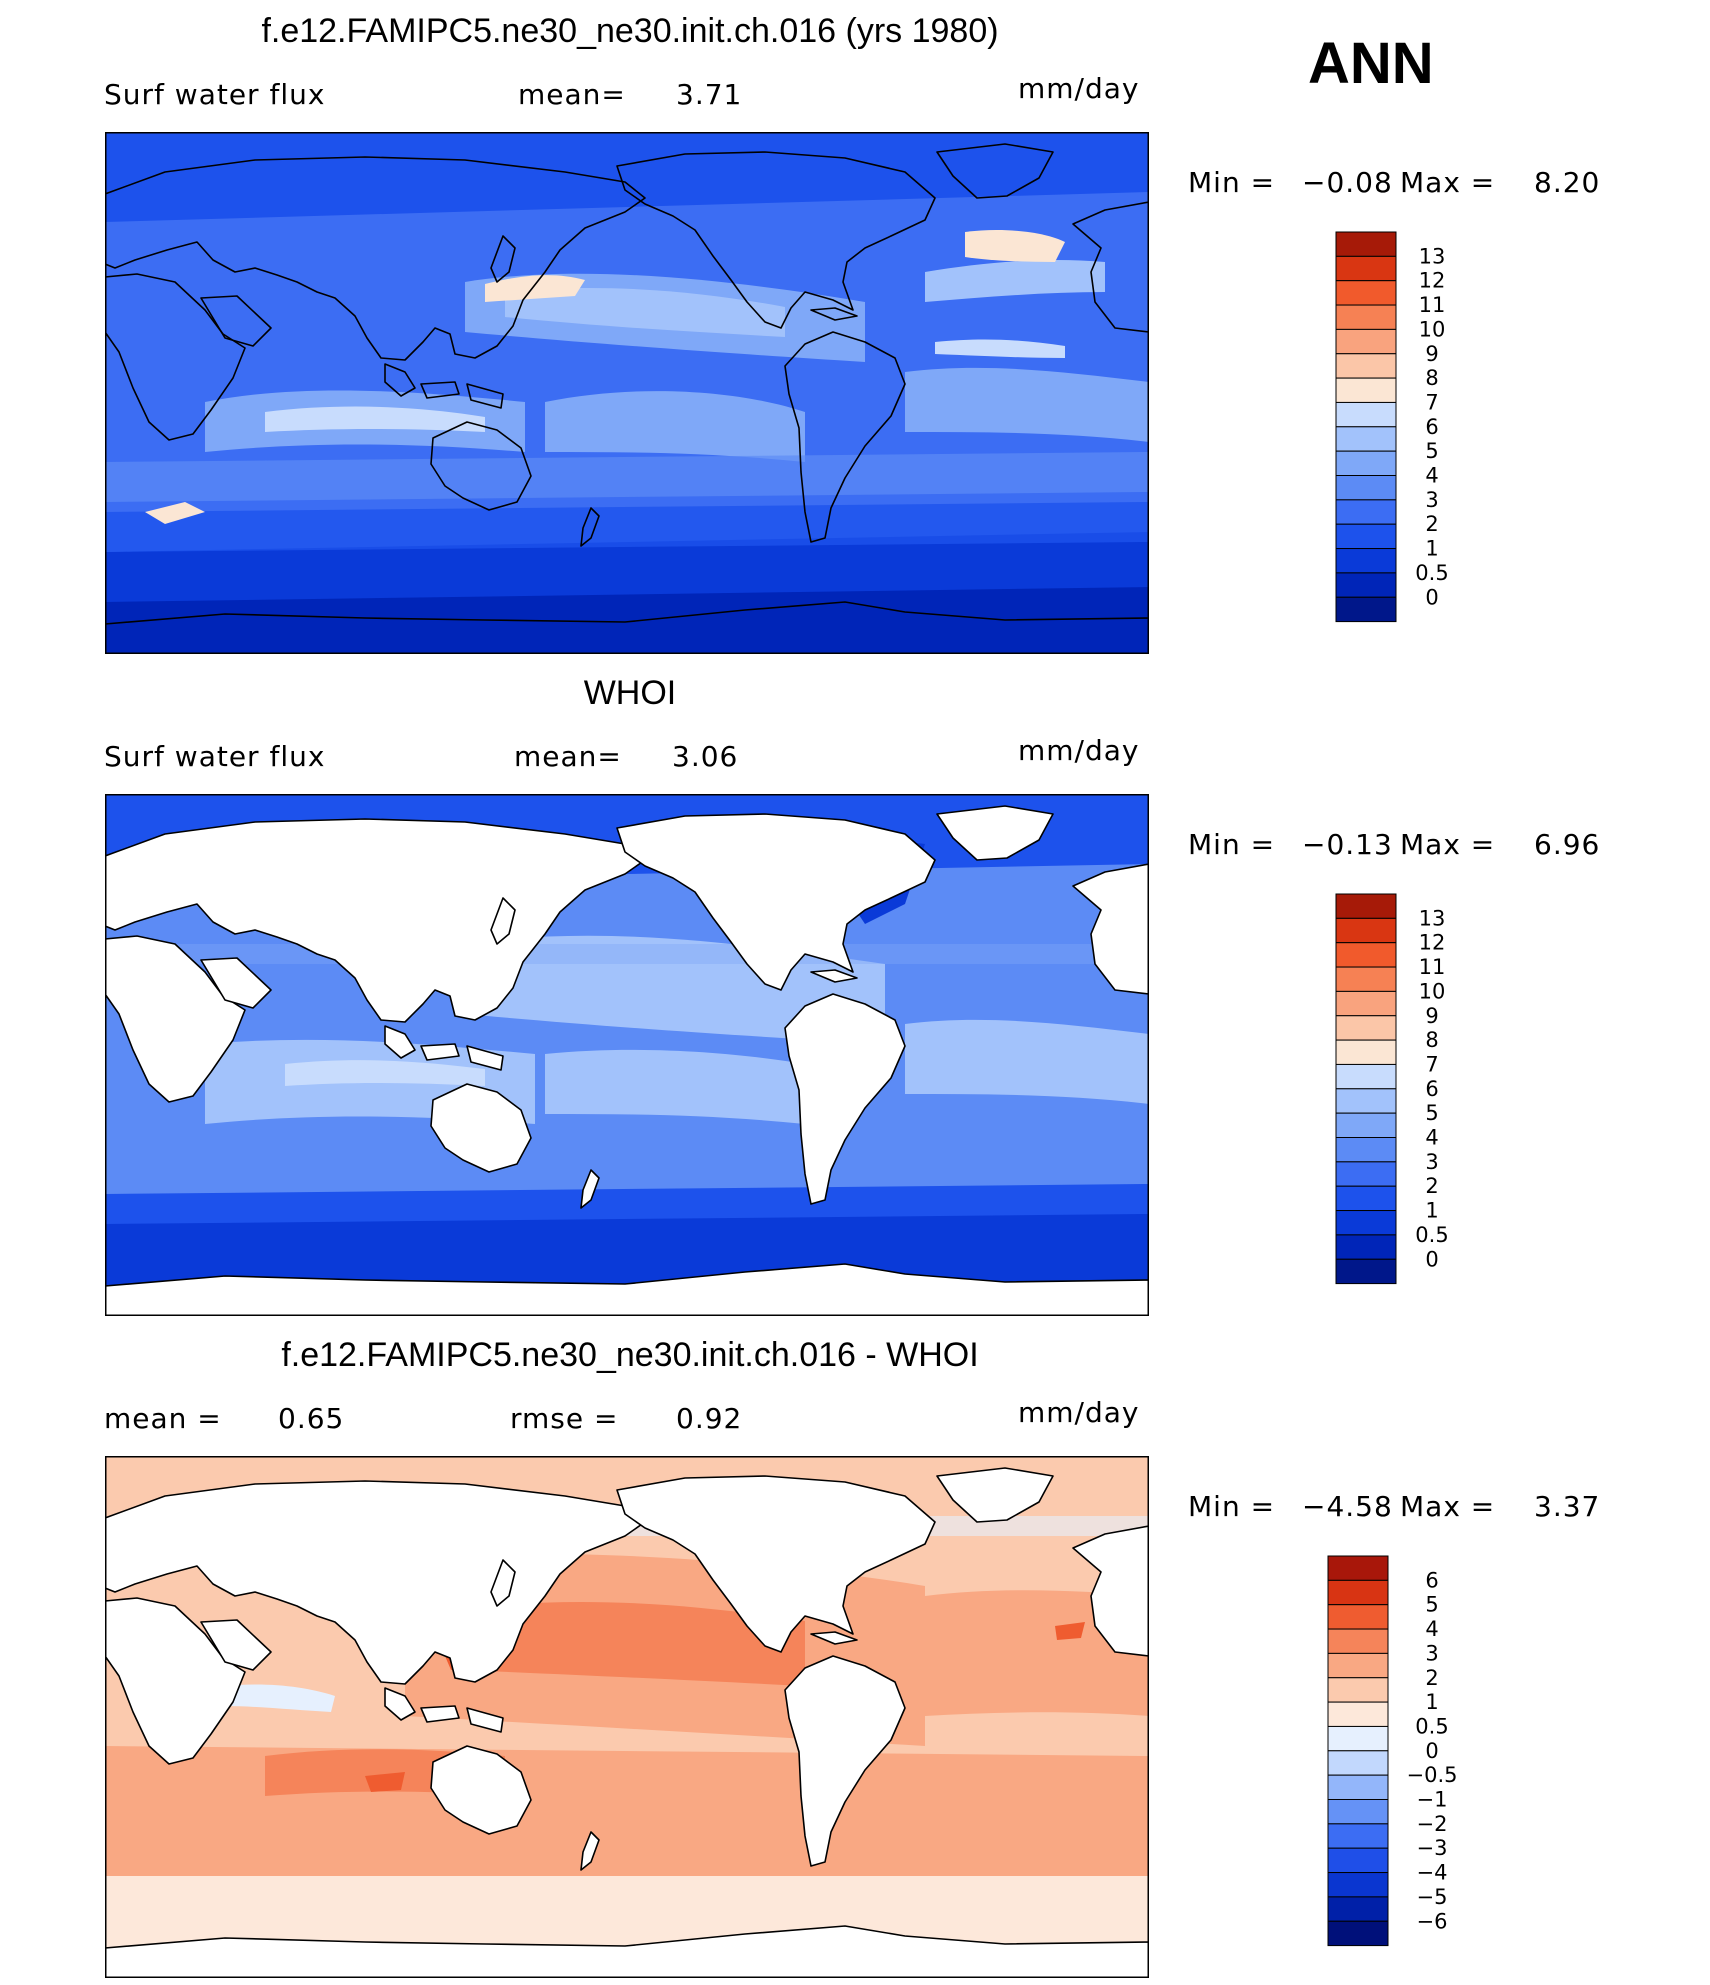 The width and height of the screenshot is (1710, 1985). I want to click on colorbar-tick-label: −1, so click(1432, 1800).